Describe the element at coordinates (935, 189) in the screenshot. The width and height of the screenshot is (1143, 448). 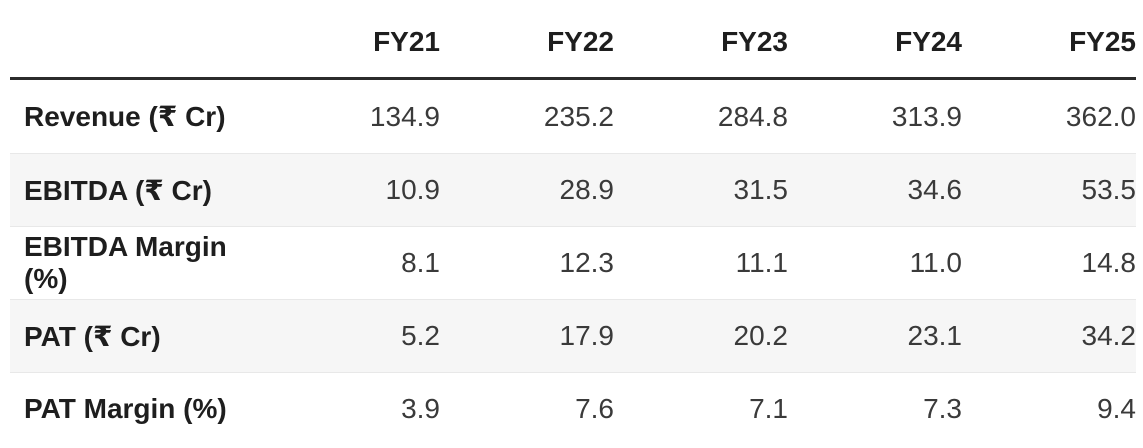
I see `value-cell: 34.6` at that location.